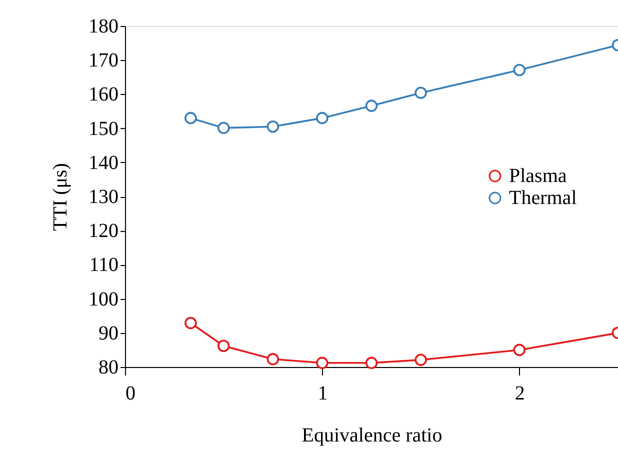 The height and width of the screenshot is (452, 618). I want to click on y-tick-label: 100, so click(103, 299).